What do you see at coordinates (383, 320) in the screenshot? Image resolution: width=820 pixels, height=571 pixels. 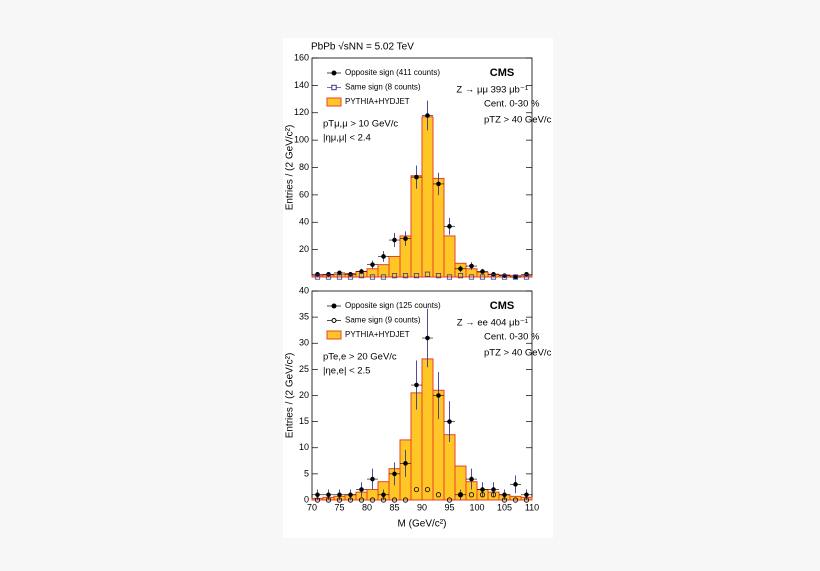 I see `legend-label: Same sign (9 counts)` at bounding box center [383, 320].